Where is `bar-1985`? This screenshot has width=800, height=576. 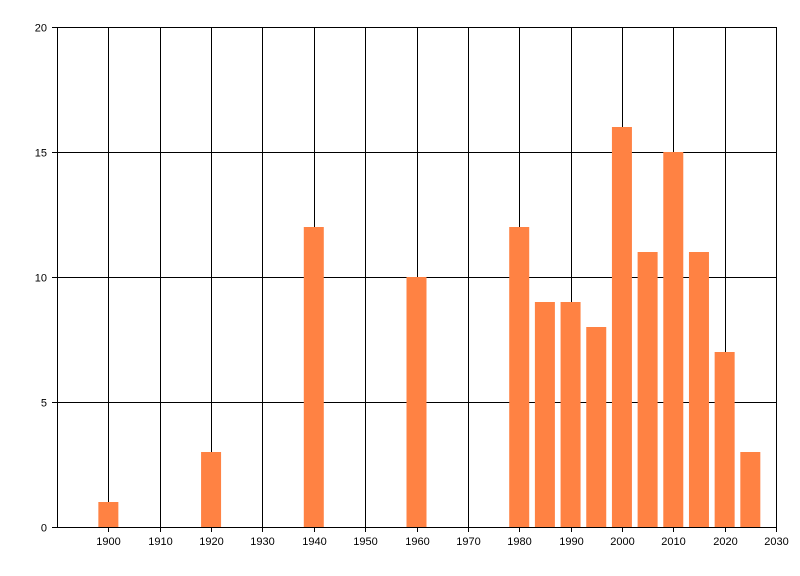 bar-1985 is located at coordinates (544, 414).